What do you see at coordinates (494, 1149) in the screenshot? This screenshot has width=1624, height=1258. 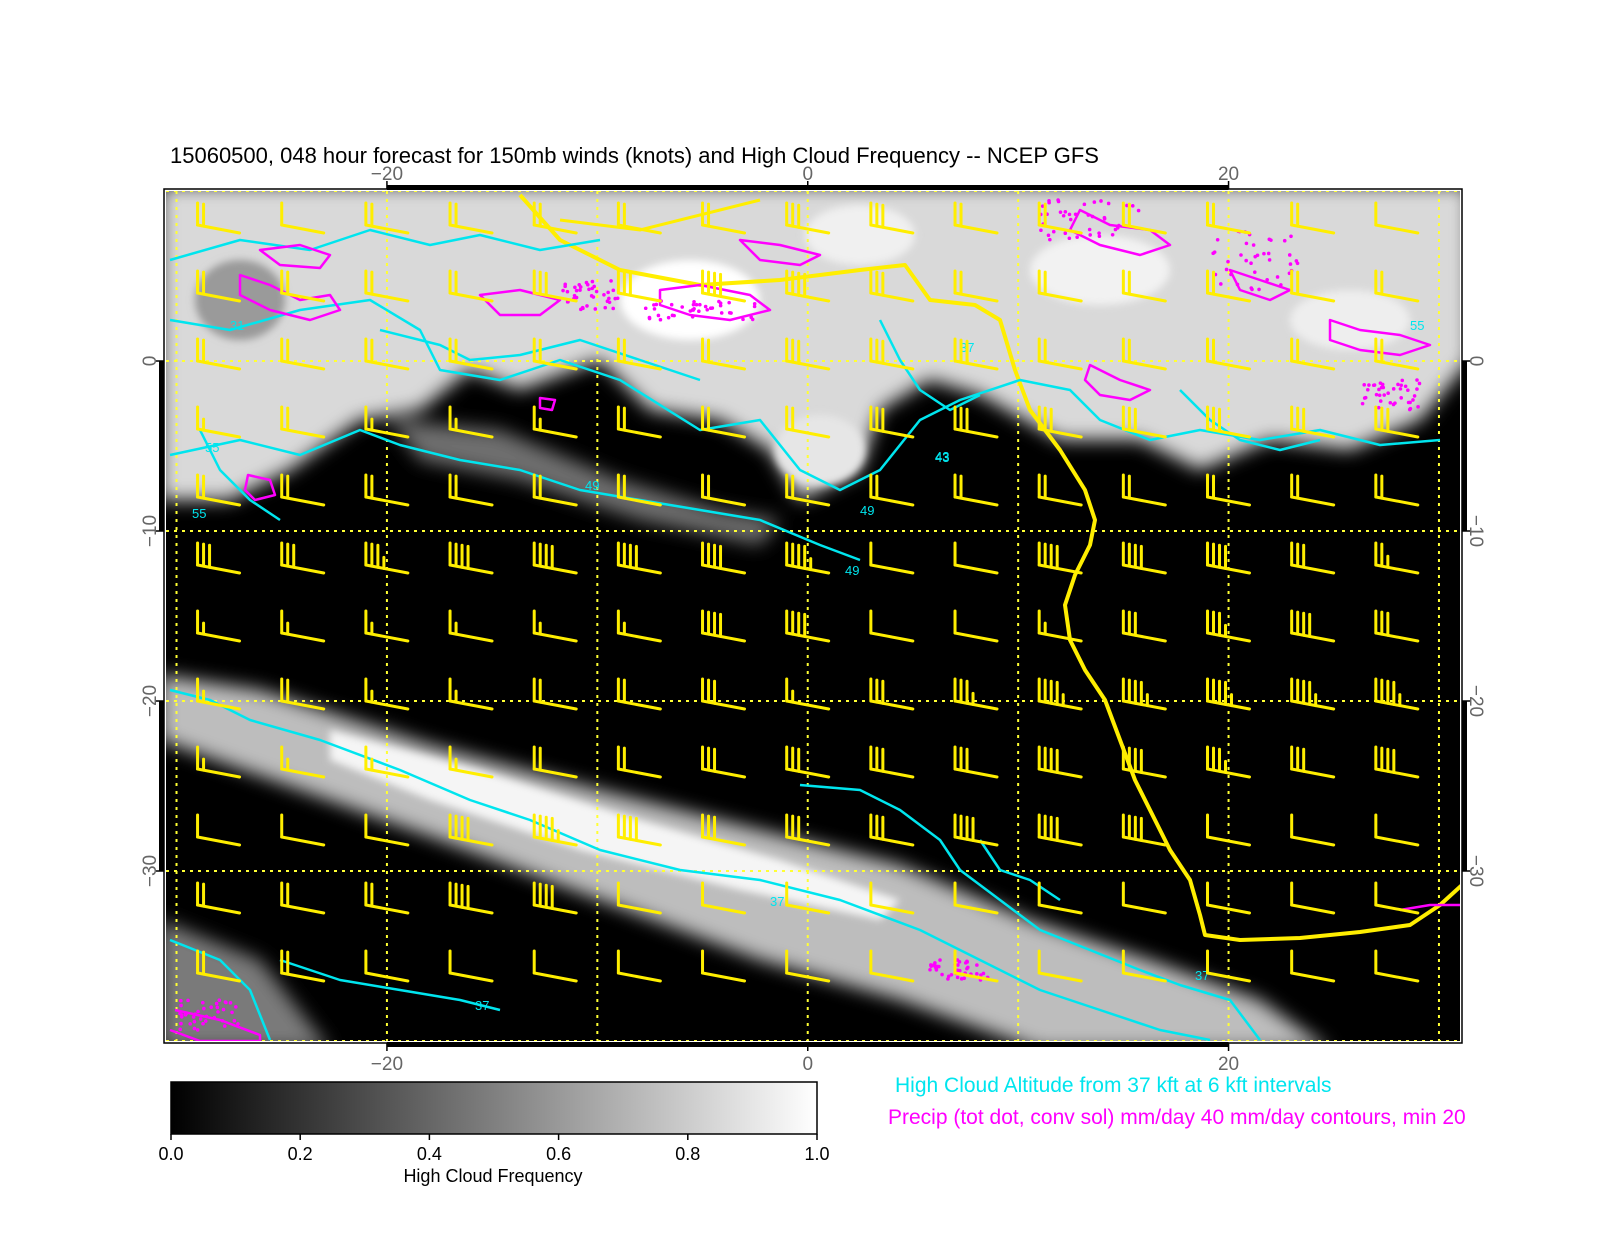 I see `colorbar-ticks: 0.0 0.2 0.4 0.6 0.8 1.0` at bounding box center [494, 1149].